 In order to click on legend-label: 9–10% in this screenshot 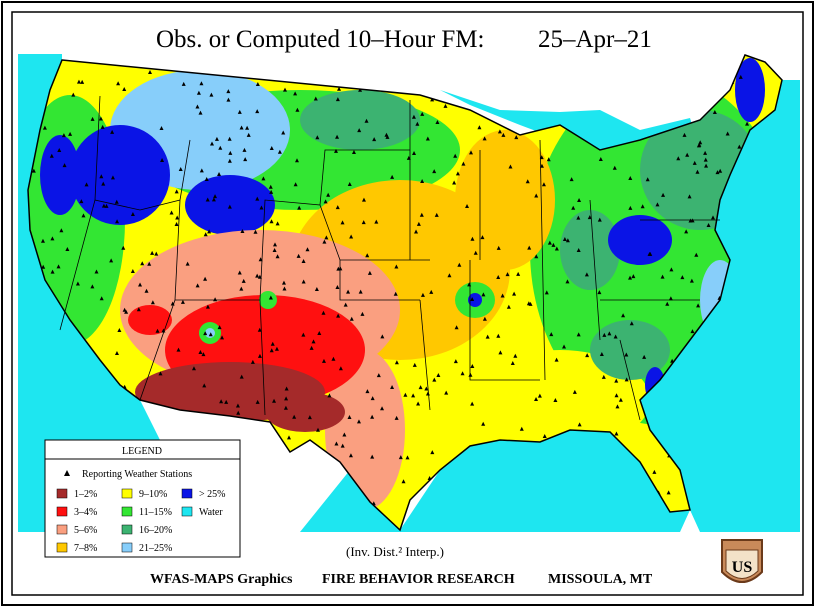, I will do `click(153, 494)`.